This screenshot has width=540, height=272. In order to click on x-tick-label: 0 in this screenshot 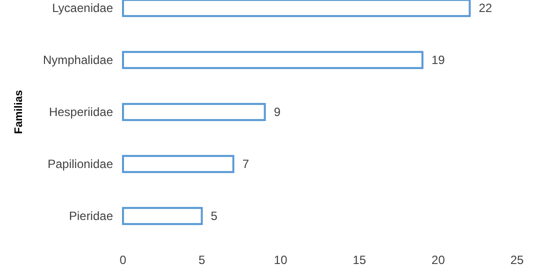, I will do `click(123, 260)`.